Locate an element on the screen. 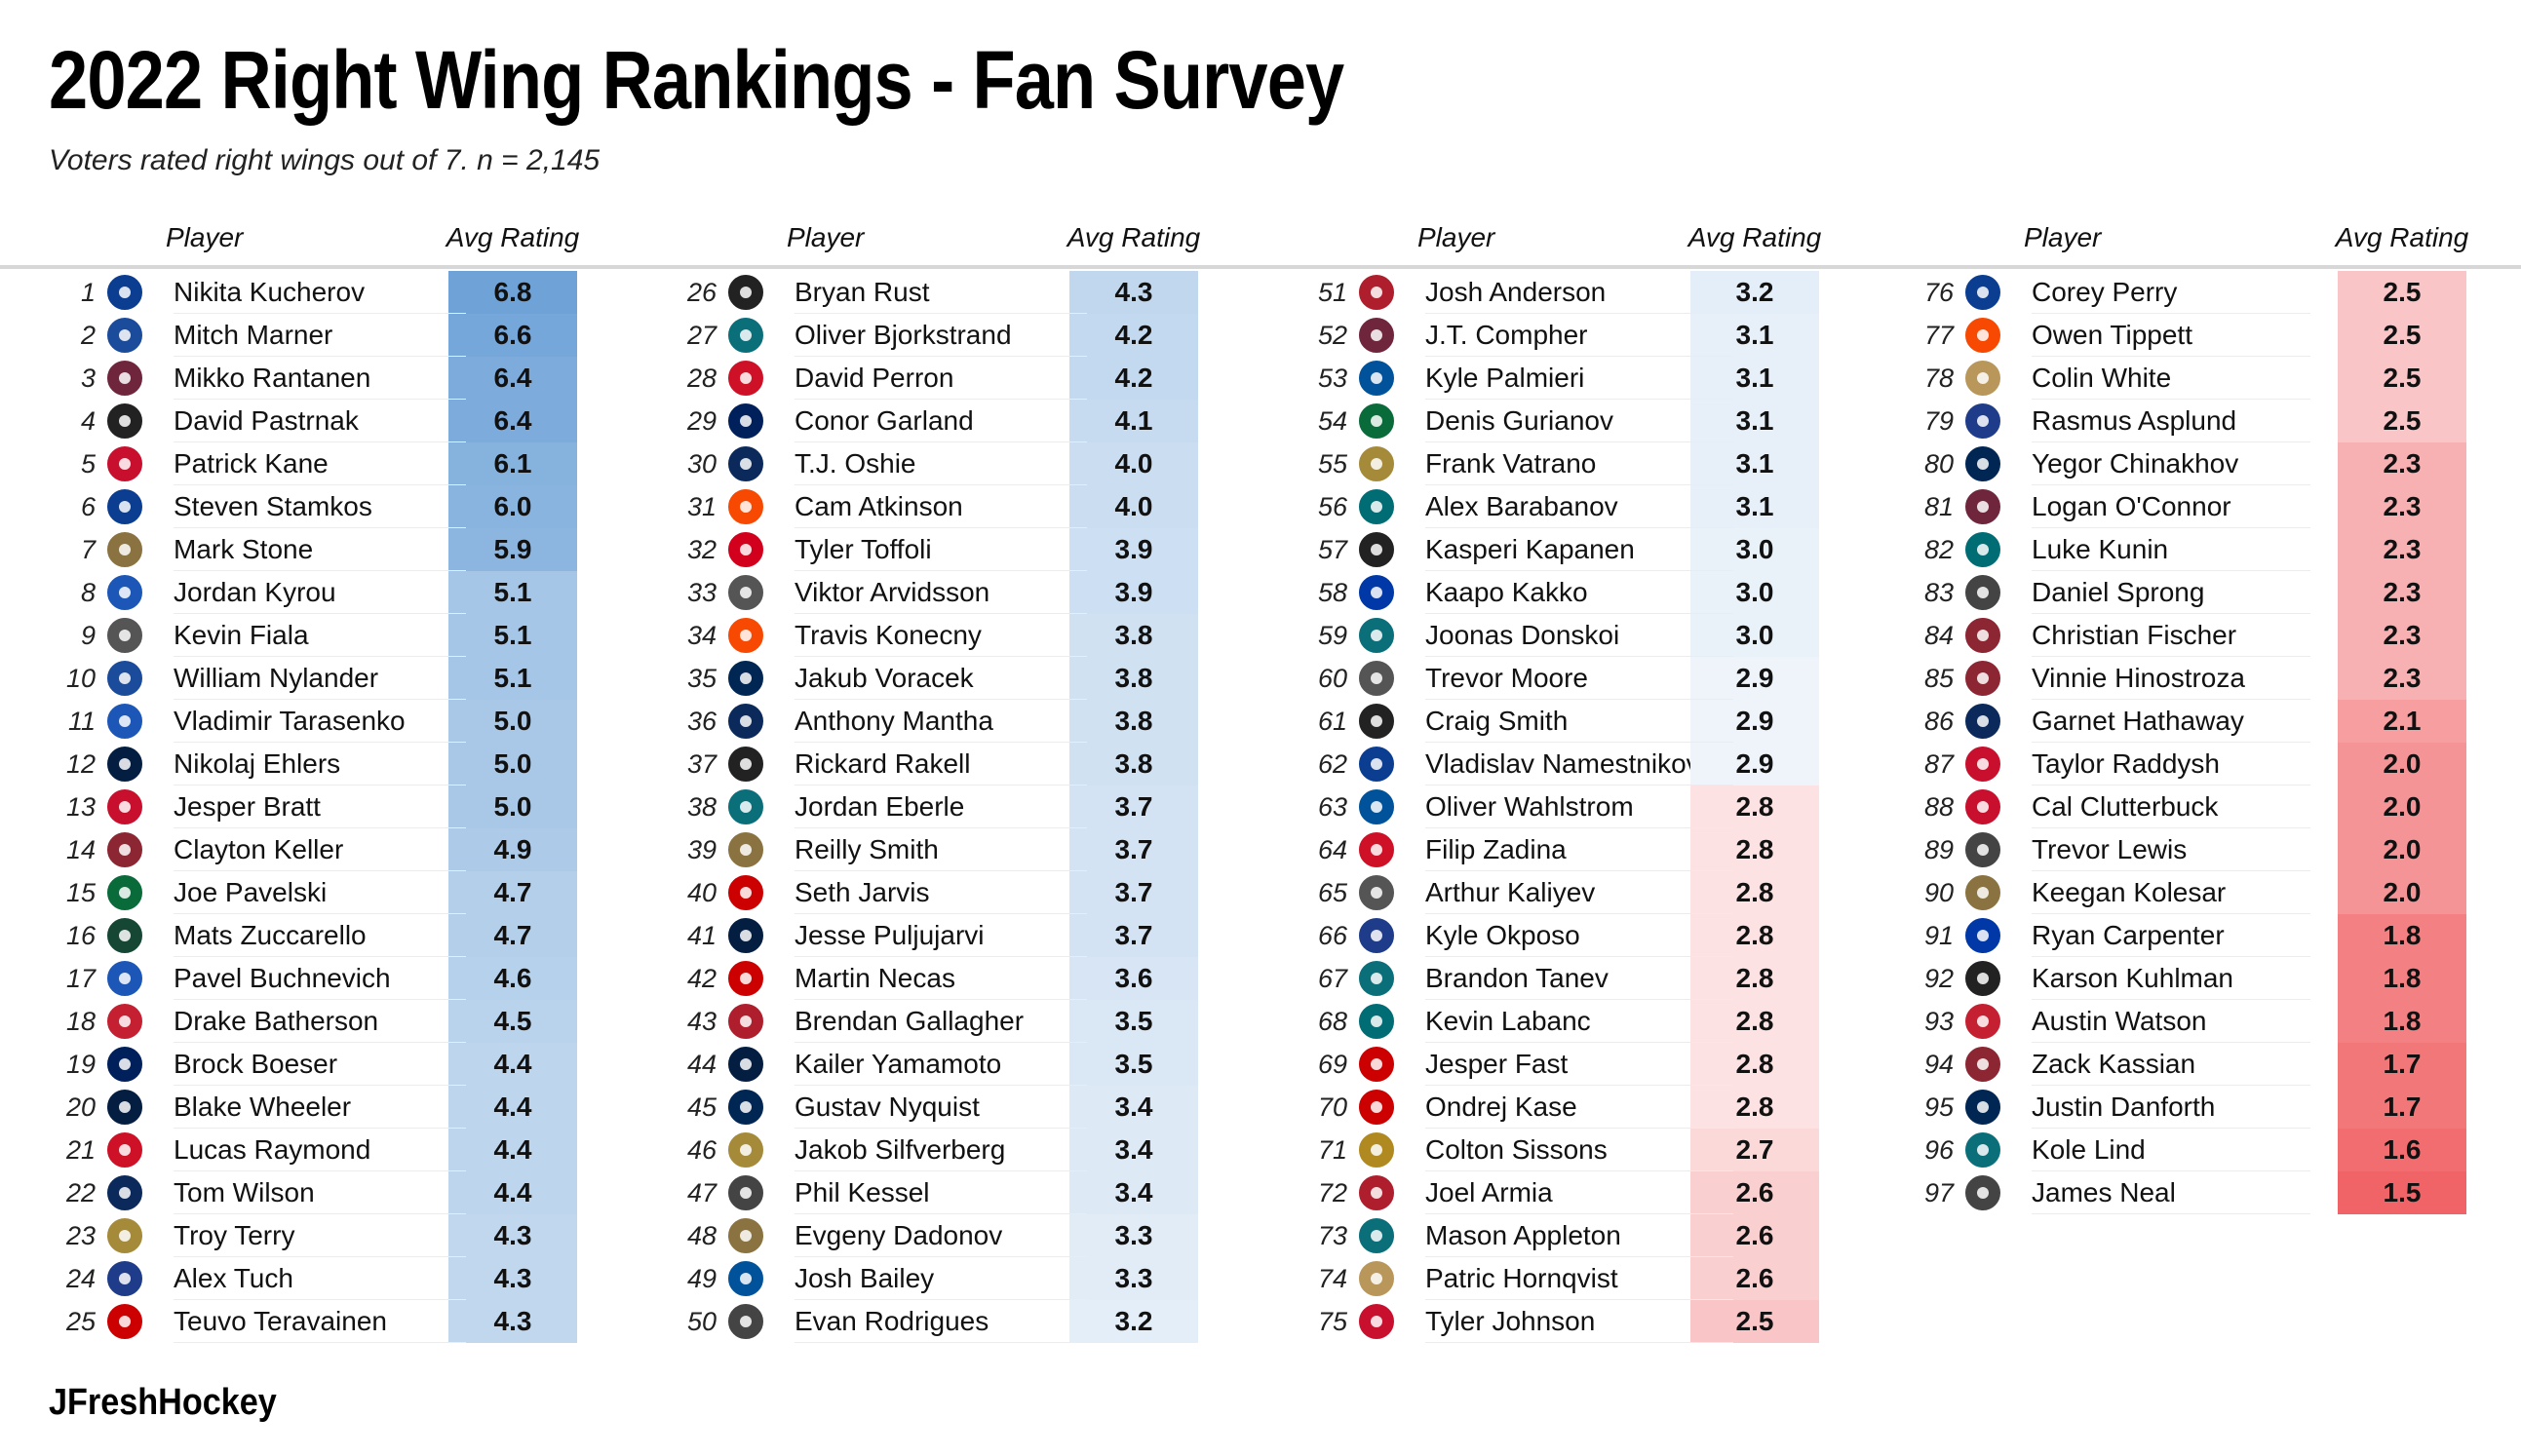  player-name: Kaapo Kakko is located at coordinates (1506, 592).